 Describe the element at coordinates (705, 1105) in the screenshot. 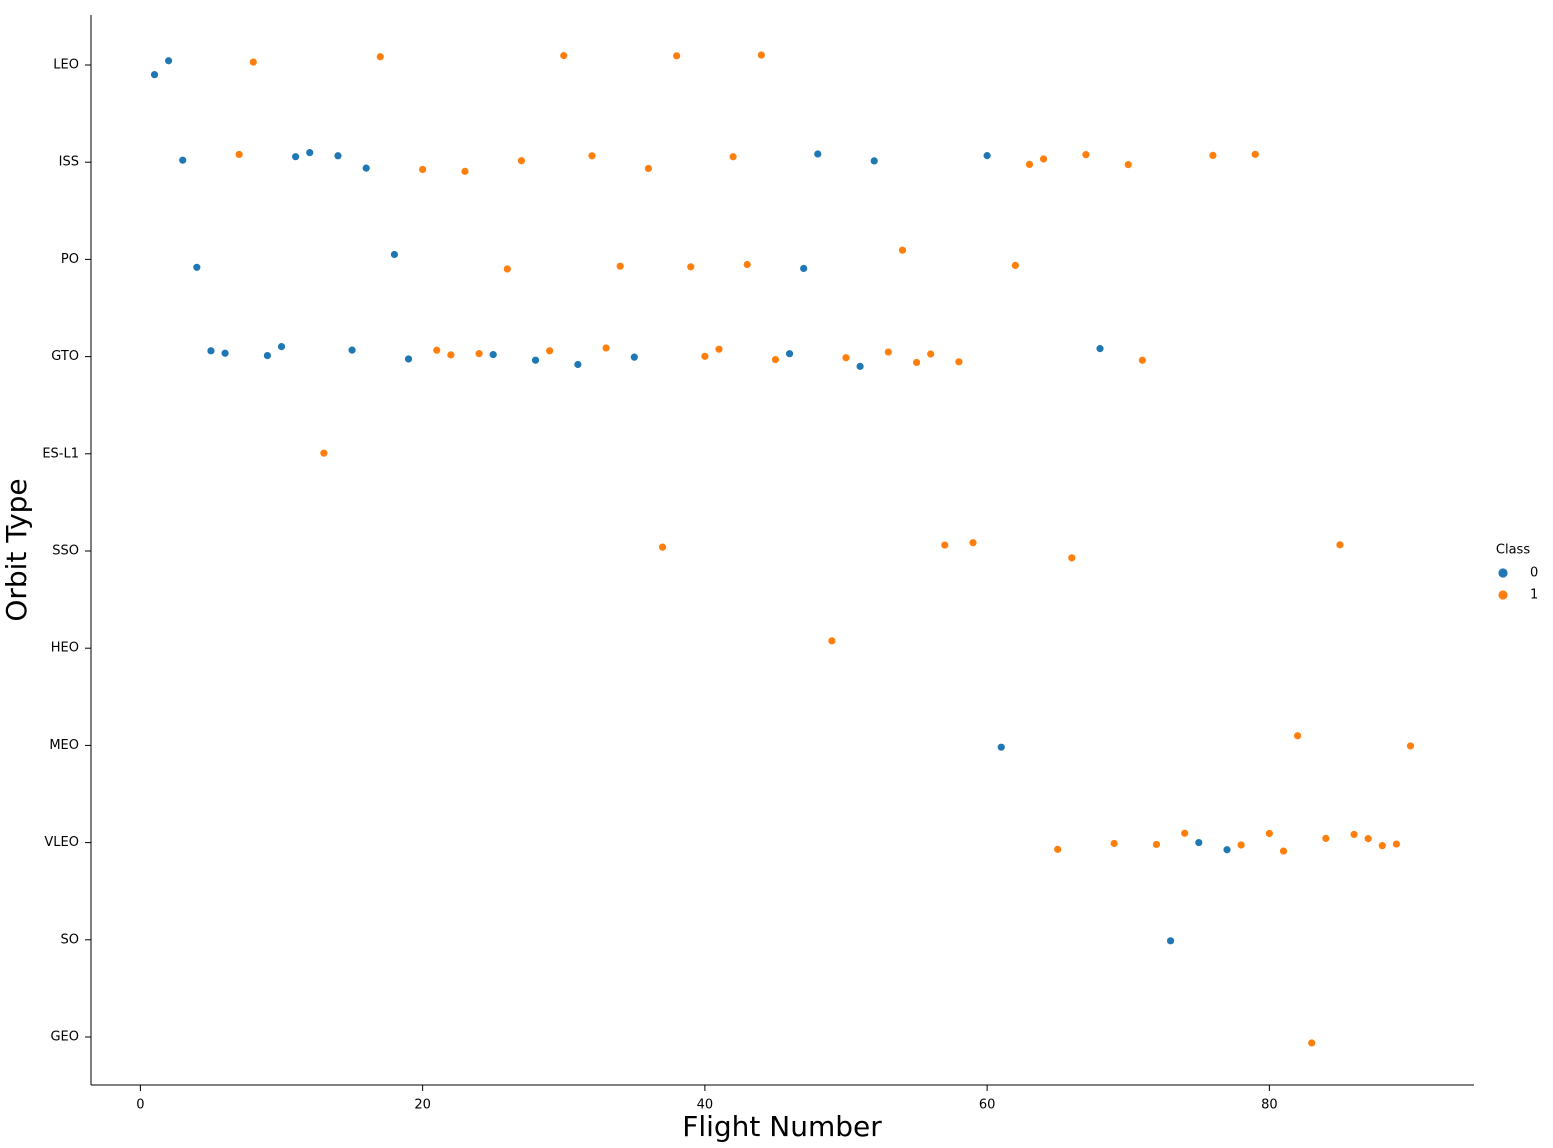

I see `x-tick-label: 40` at that location.